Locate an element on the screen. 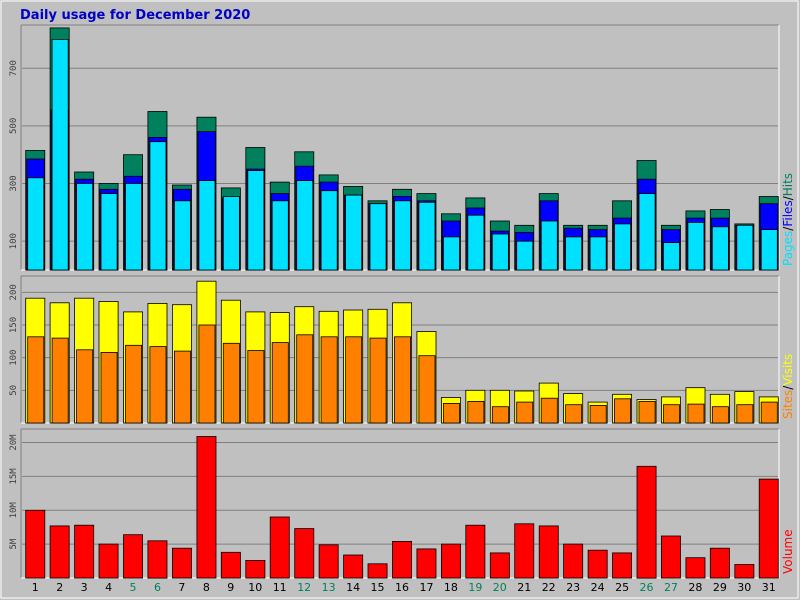  x-tick-label-day-21: 21 is located at coordinates (524, 587).